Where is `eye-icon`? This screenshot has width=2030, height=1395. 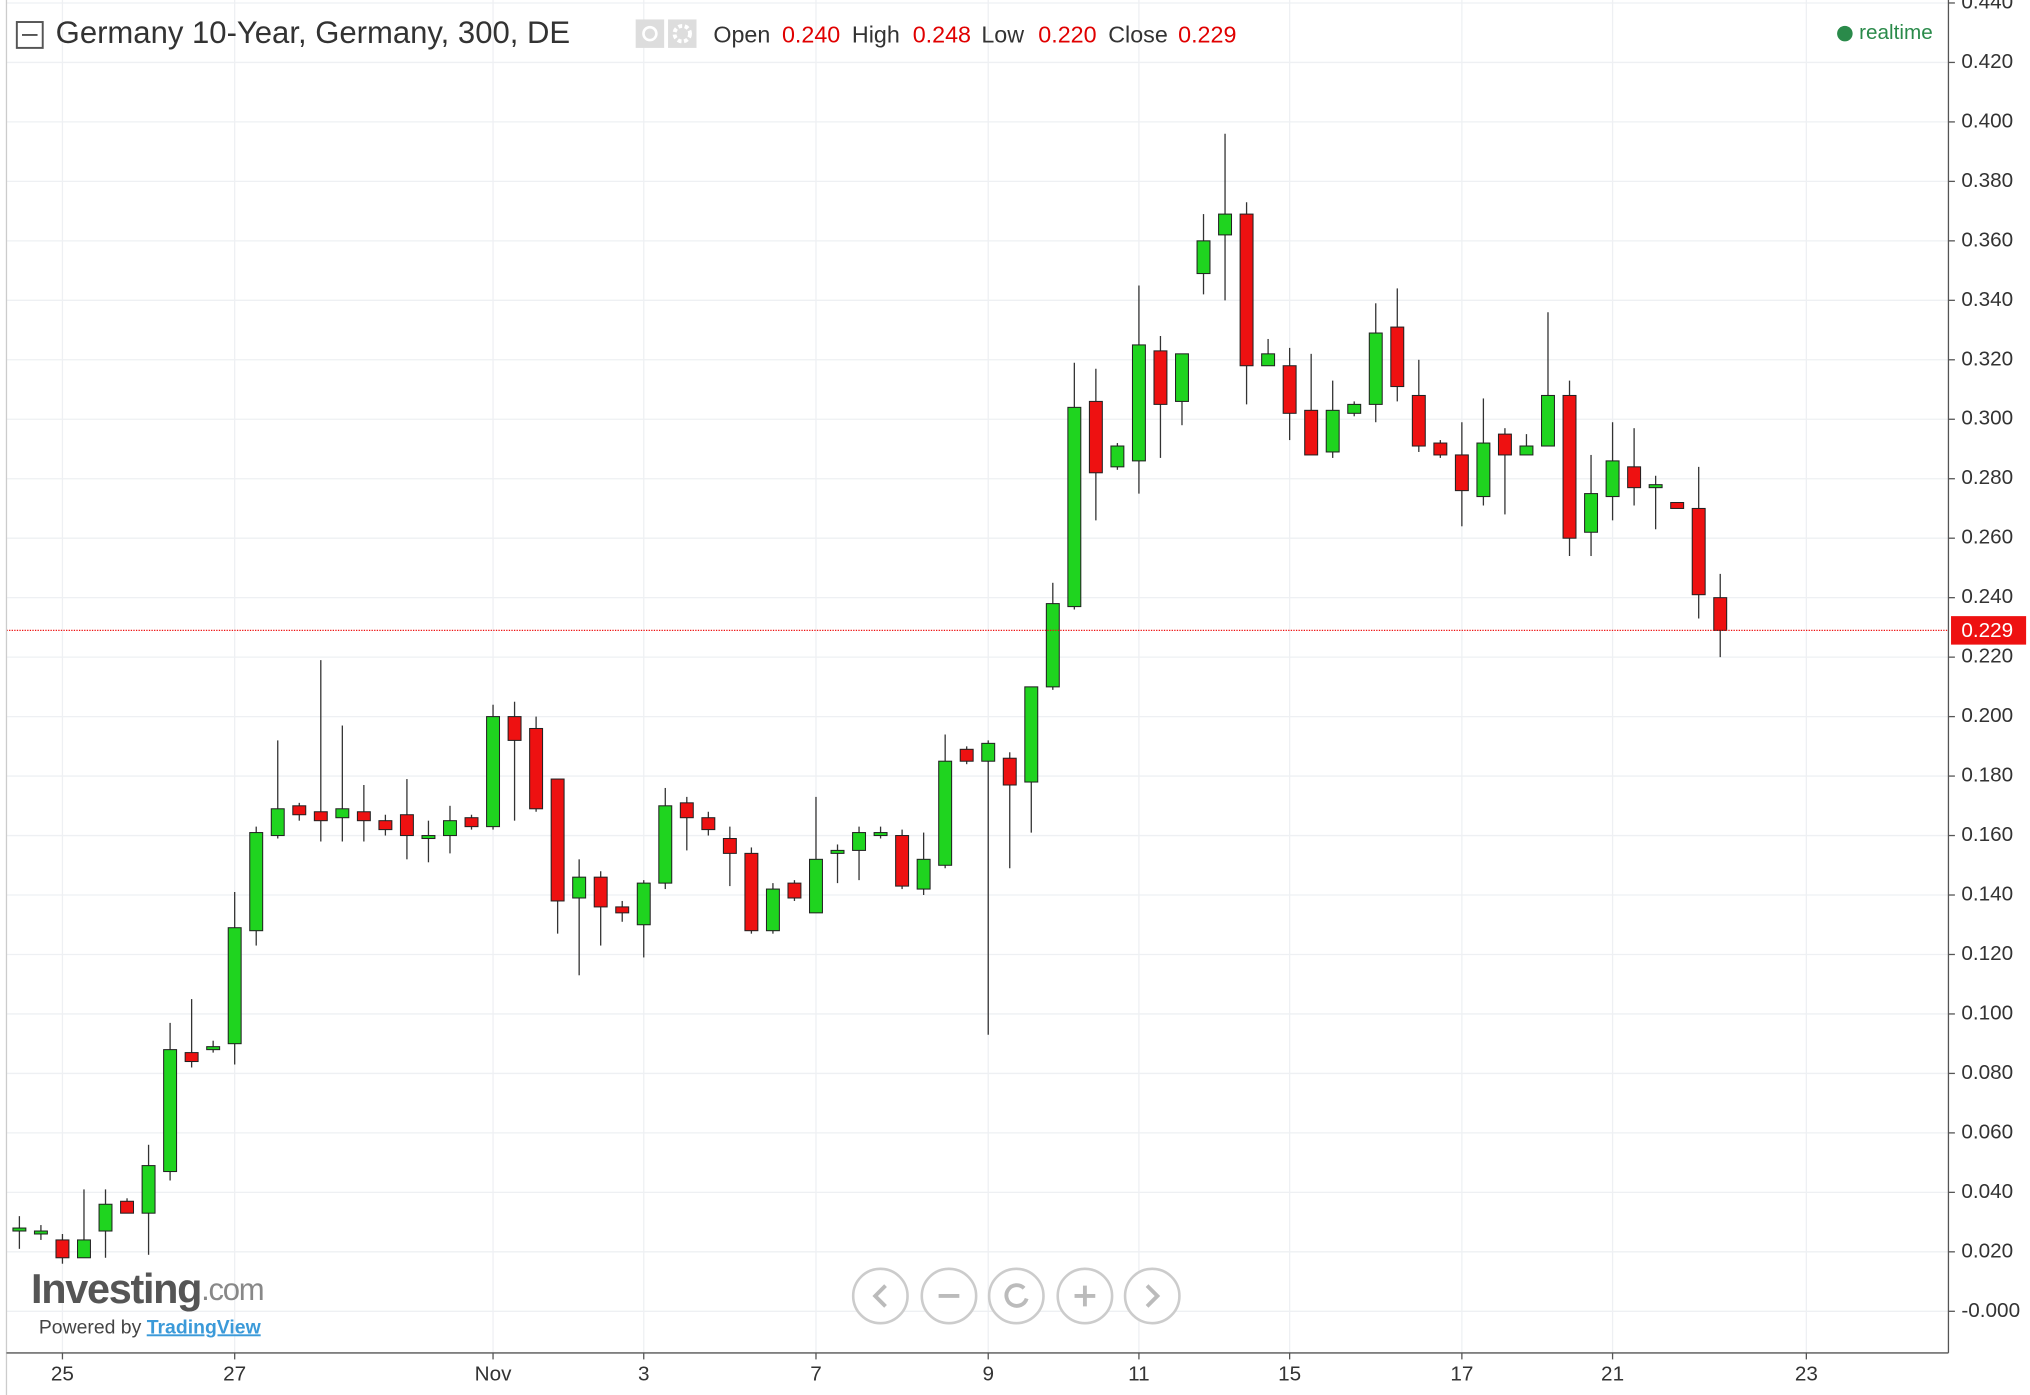 eye-icon is located at coordinates (650, 33).